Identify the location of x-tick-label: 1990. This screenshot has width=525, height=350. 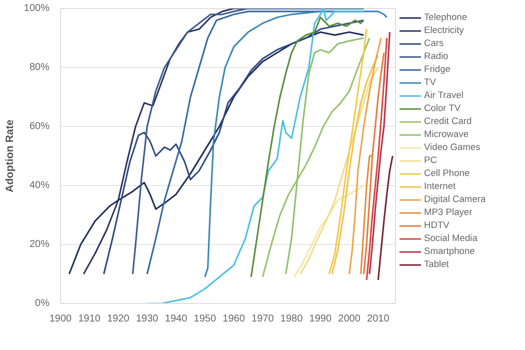
(320, 319).